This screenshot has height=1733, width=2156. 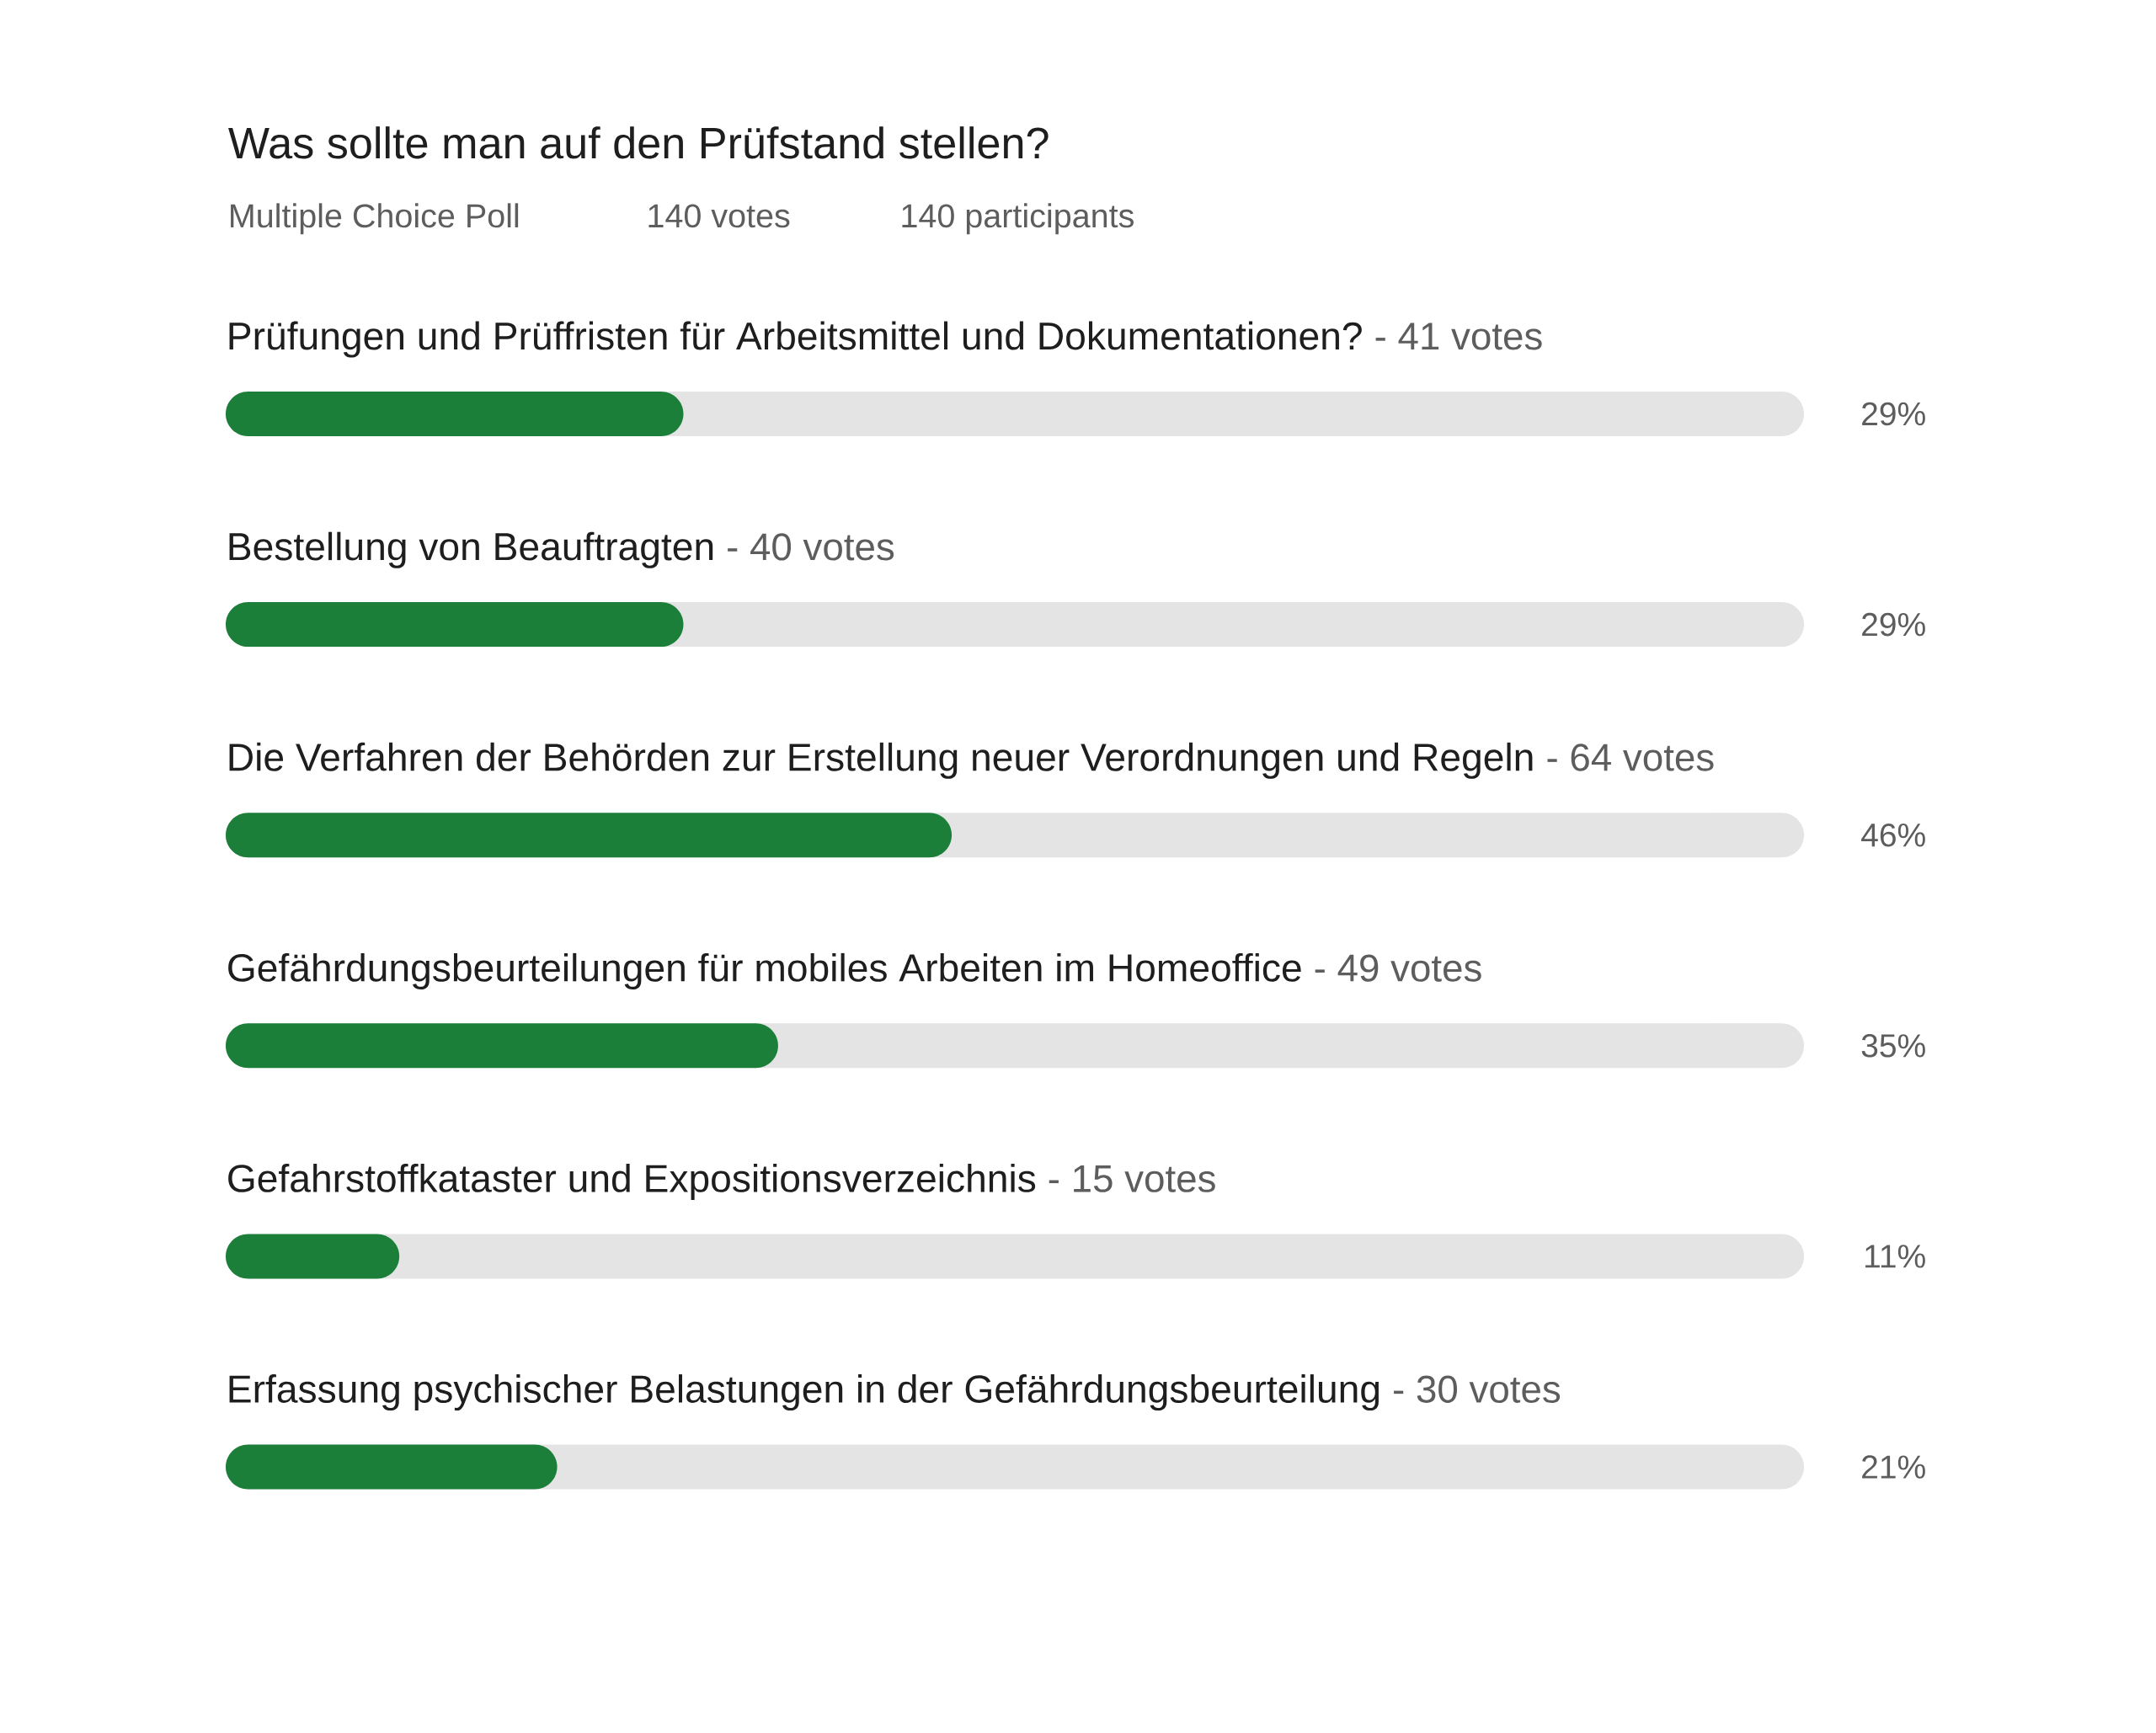 What do you see at coordinates (1458, 336) in the screenshot?
I see `annotation: - 41 votes` at bounding box center [1458, 336].